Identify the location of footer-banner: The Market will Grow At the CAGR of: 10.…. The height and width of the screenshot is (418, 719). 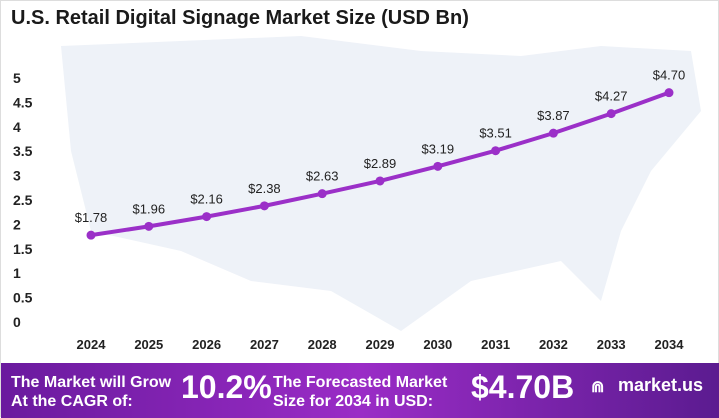
(360, 390).